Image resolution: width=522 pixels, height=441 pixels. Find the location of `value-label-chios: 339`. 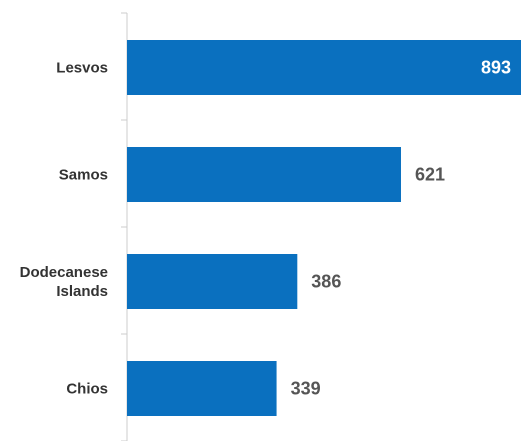

value-label-chios: 339 is located at coordinates (306, 389).